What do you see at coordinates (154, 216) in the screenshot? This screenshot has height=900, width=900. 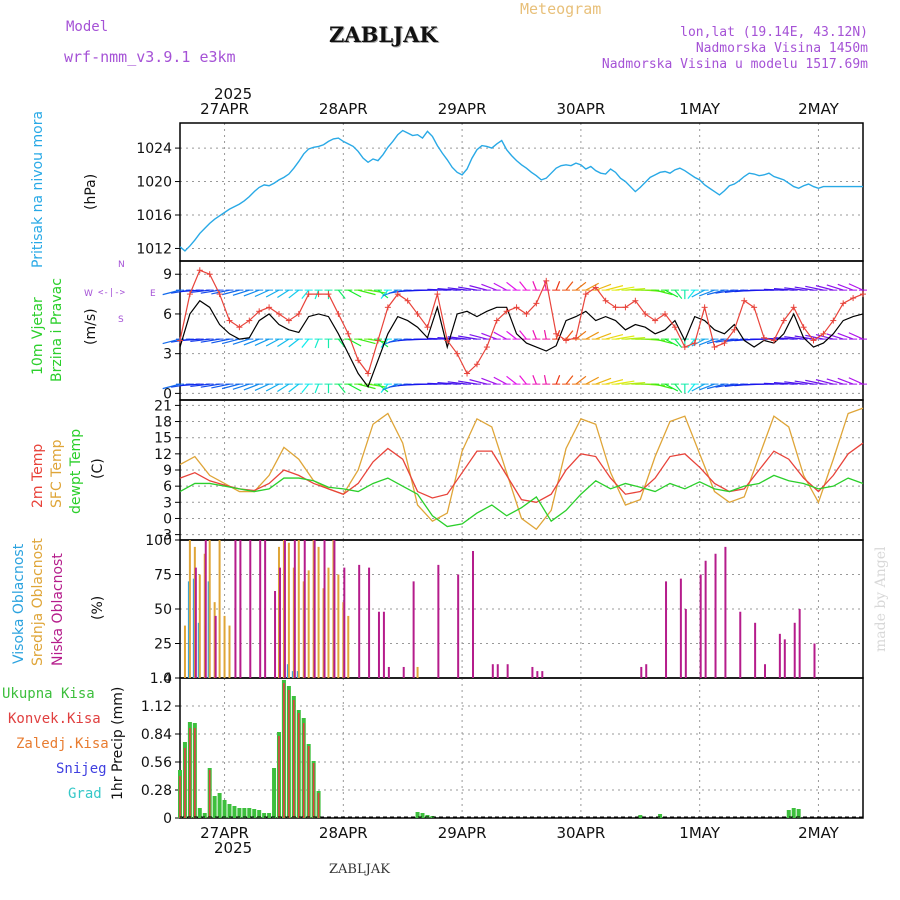 I see `y-tick-label: 1016` at bounding box center [154, 216].